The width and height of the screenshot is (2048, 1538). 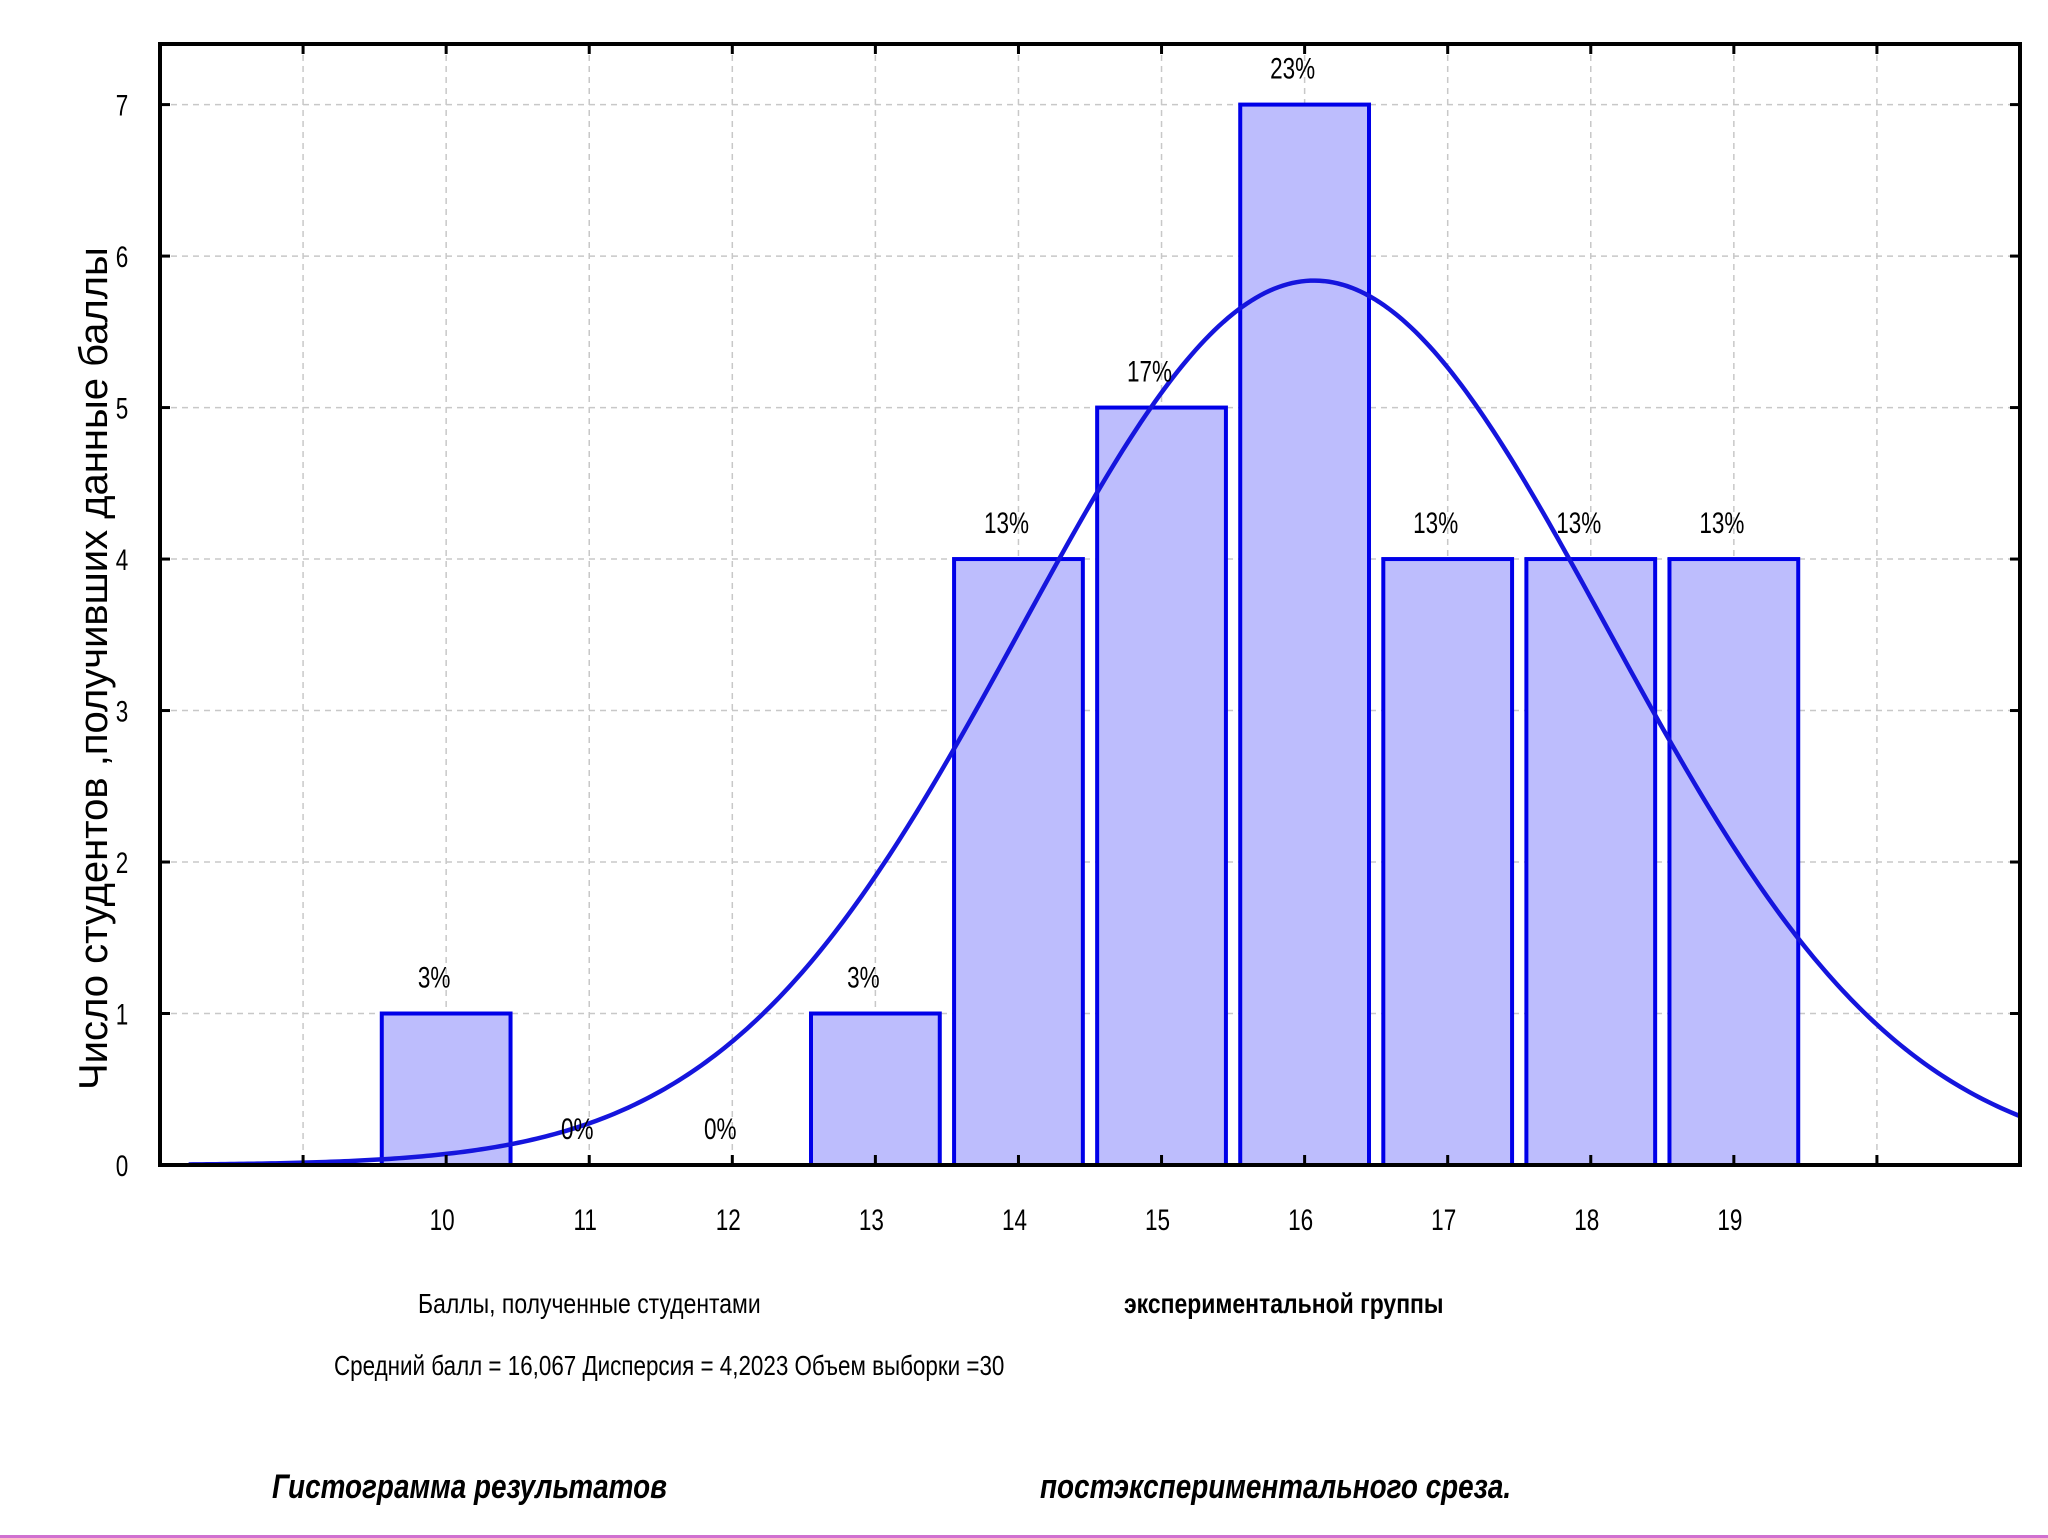 I want to click on chart-title-part2: постэкспериментального среза., so click(x=1276, y=1487).